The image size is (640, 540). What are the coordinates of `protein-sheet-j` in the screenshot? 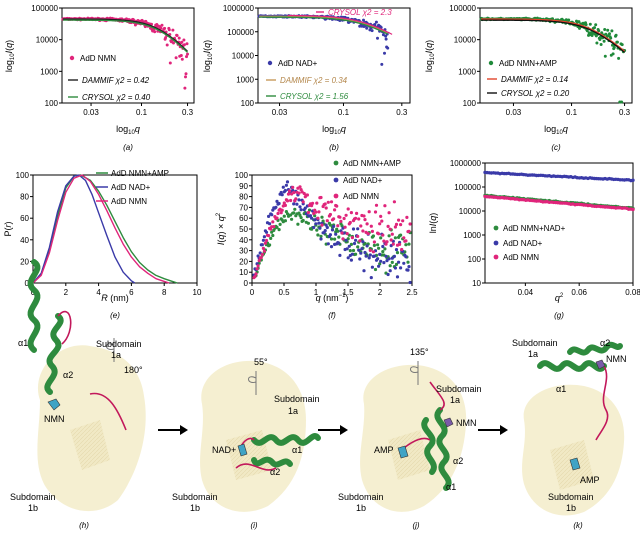 It's located at (409, 455).